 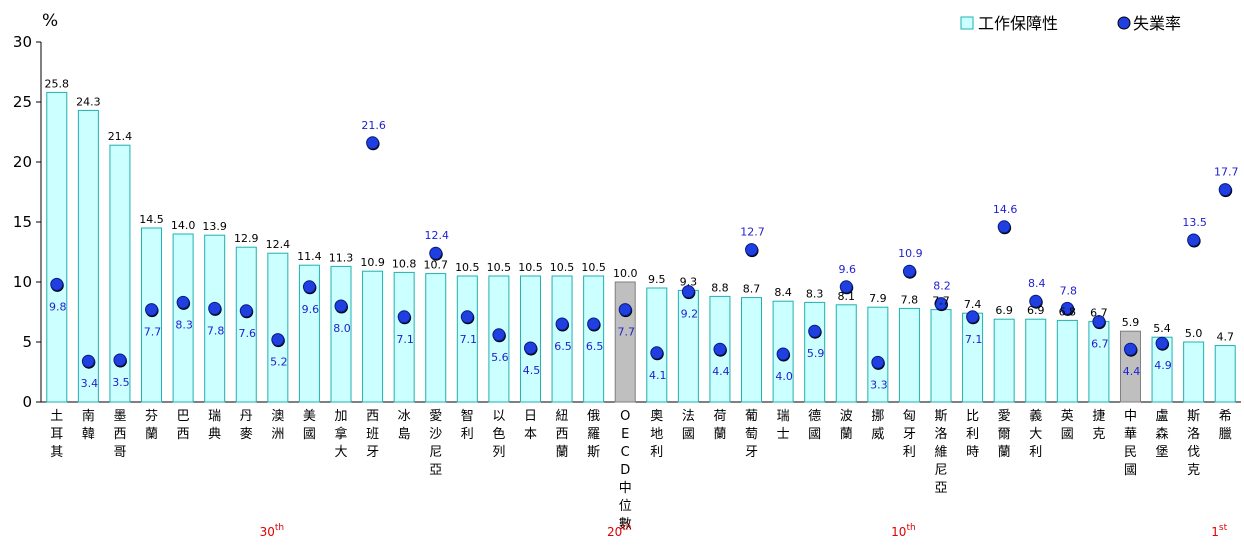 What do you see at coordinates (248, 333) in the screenshot?
I see `dot-value-label: 7.6` at bounding box center [248, 333].